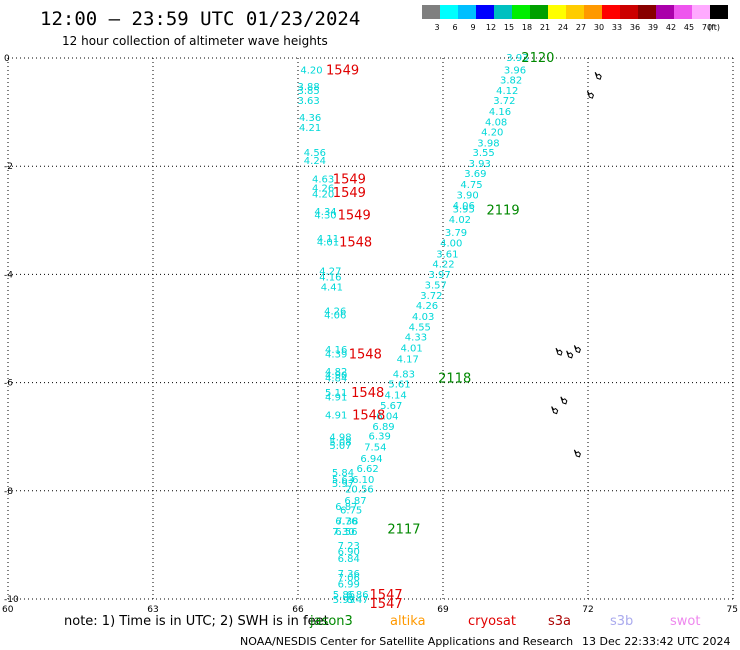  Describe the element at coordinates (436, 27) in the screenshot. I see `legend-label: 3` at that location.